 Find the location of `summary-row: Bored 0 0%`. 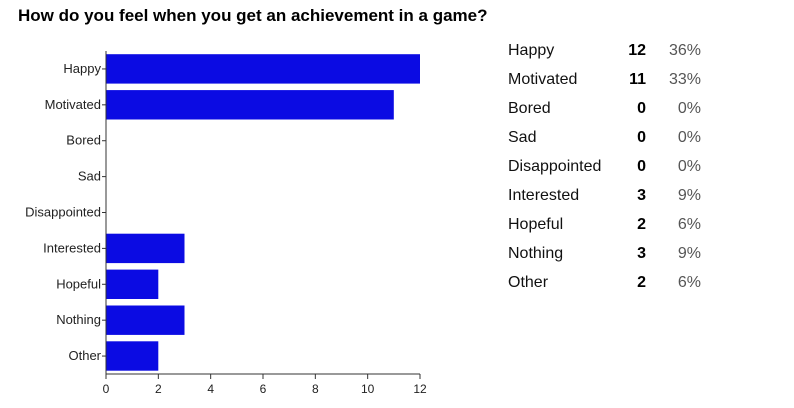

summary-row: Bored 0 0% is located at coordinates (604, 108).